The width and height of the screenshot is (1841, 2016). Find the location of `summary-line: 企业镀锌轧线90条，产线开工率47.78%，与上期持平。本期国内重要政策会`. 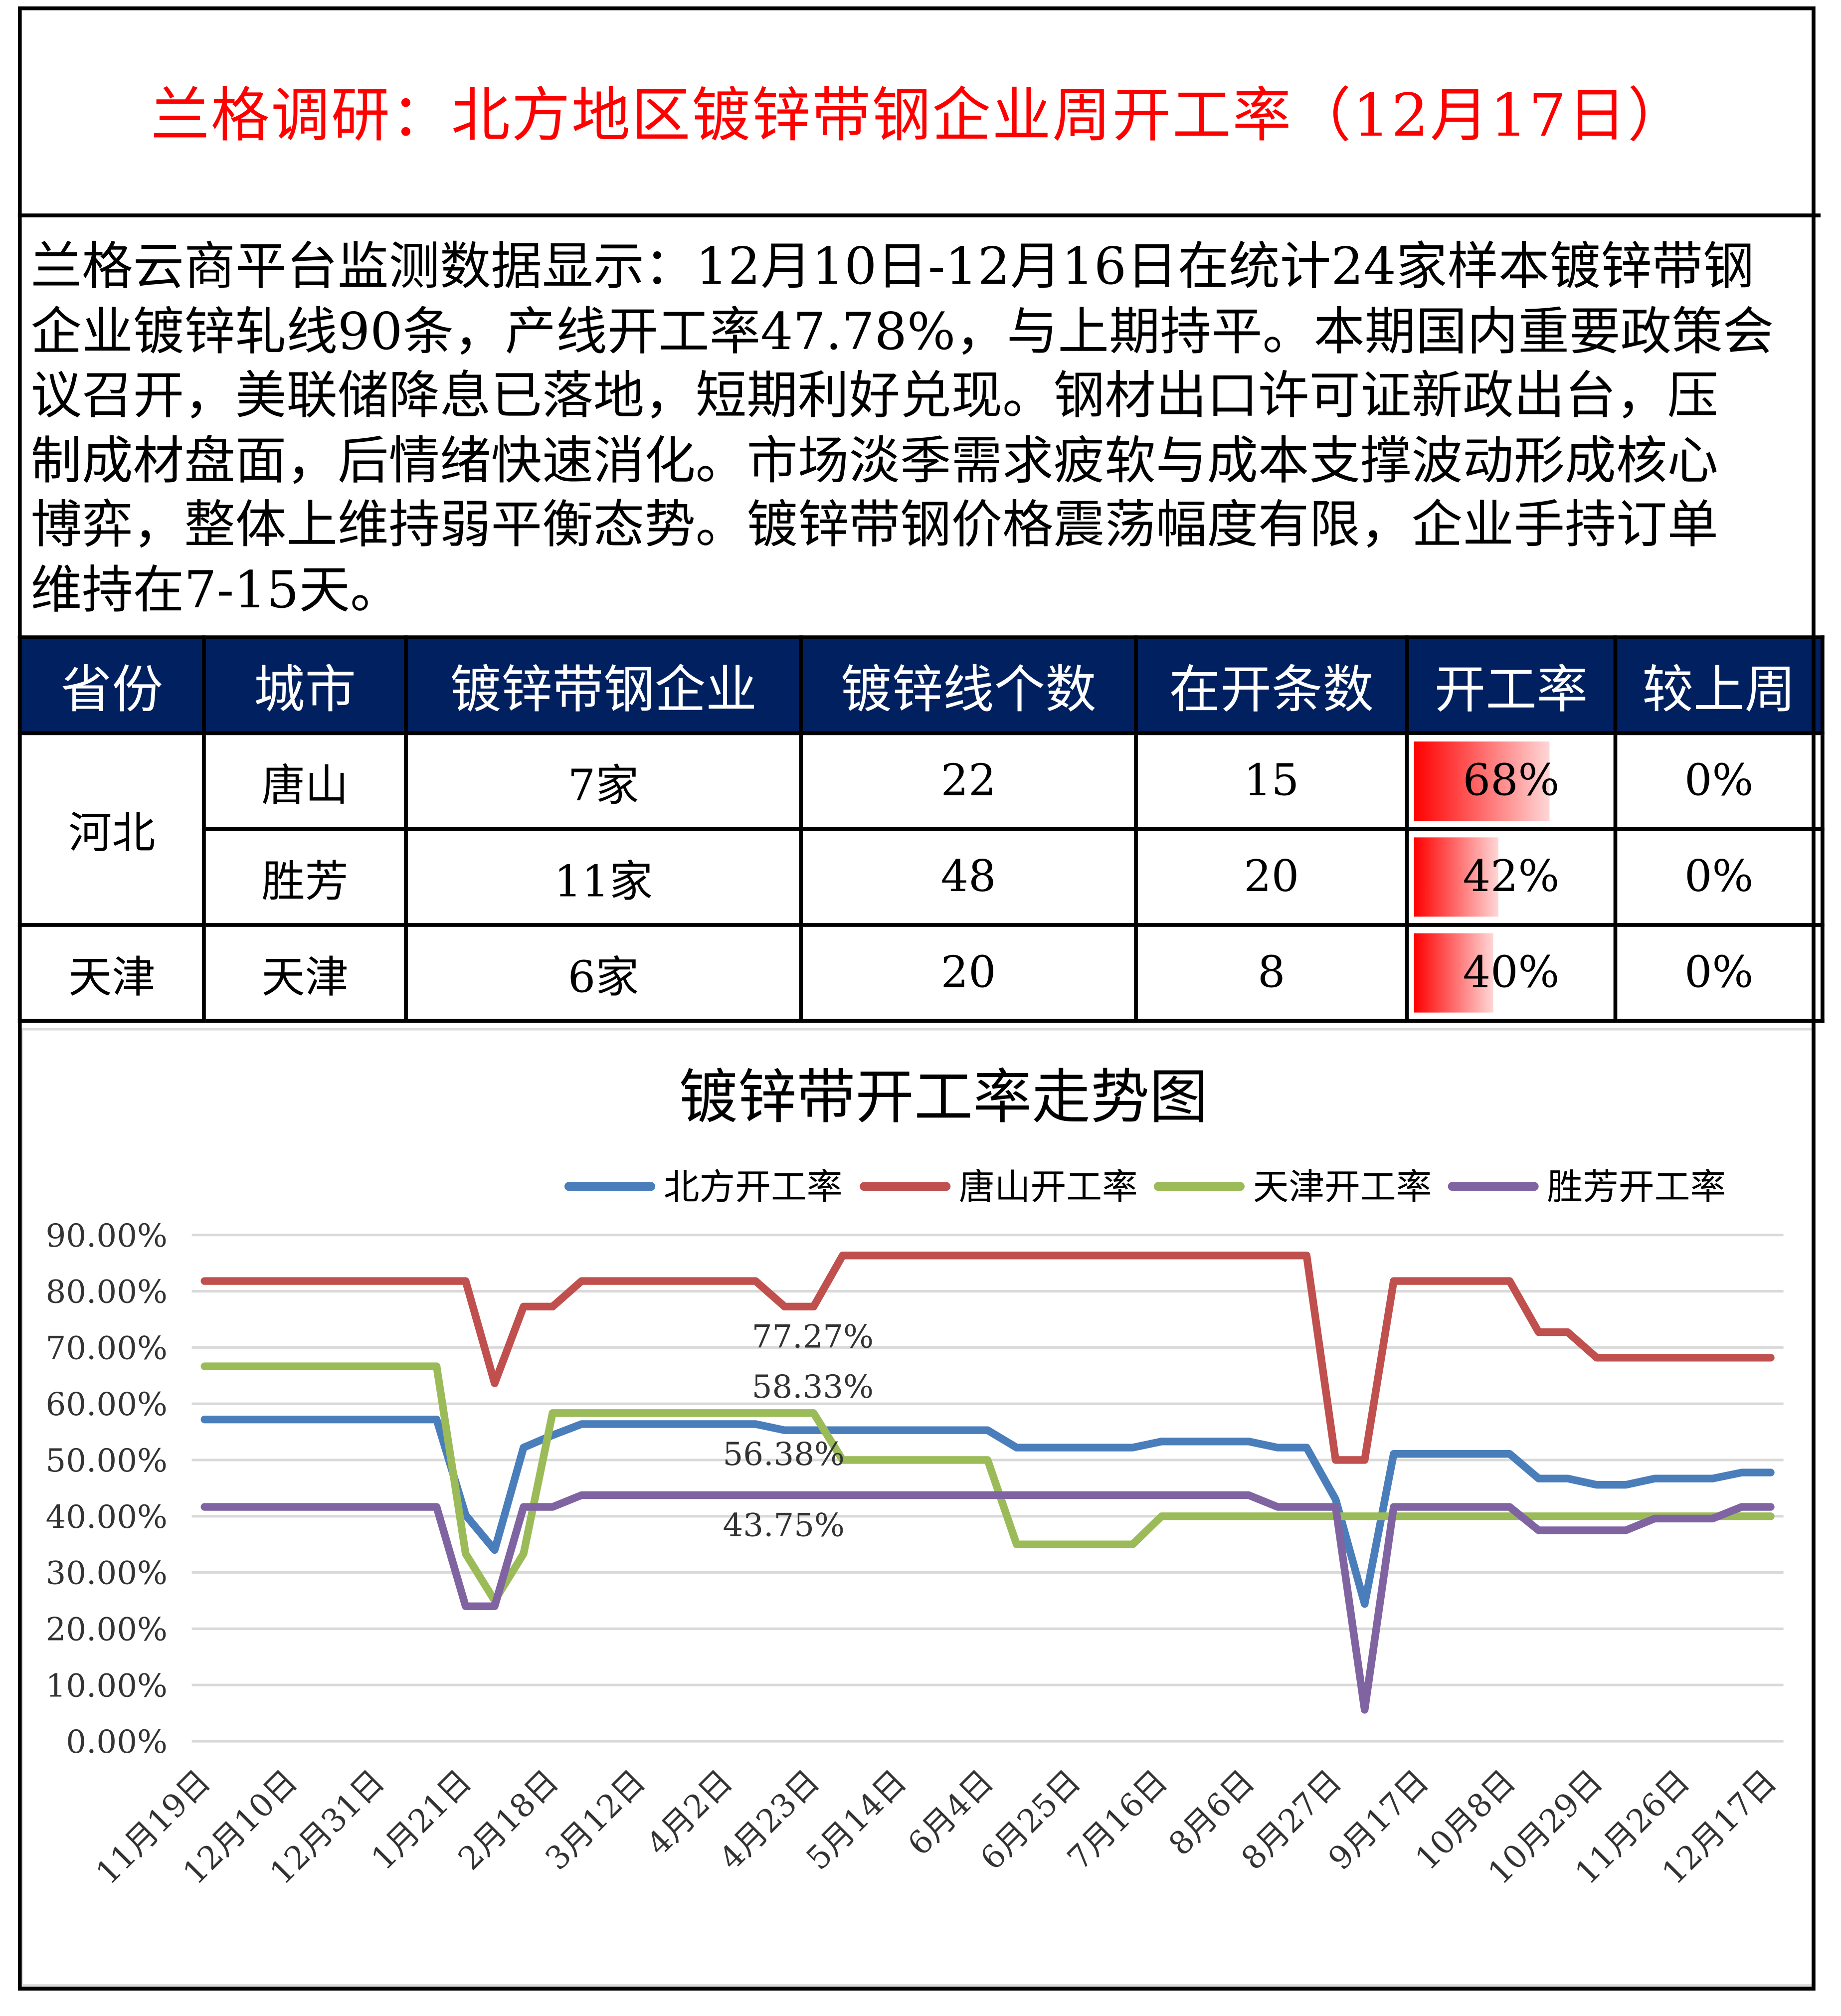

summary-line: 企业镀锌轧线90条，产线开工率47.78%，与上期持平。本期国内重要政策会 is located at coordinates (902, 332).